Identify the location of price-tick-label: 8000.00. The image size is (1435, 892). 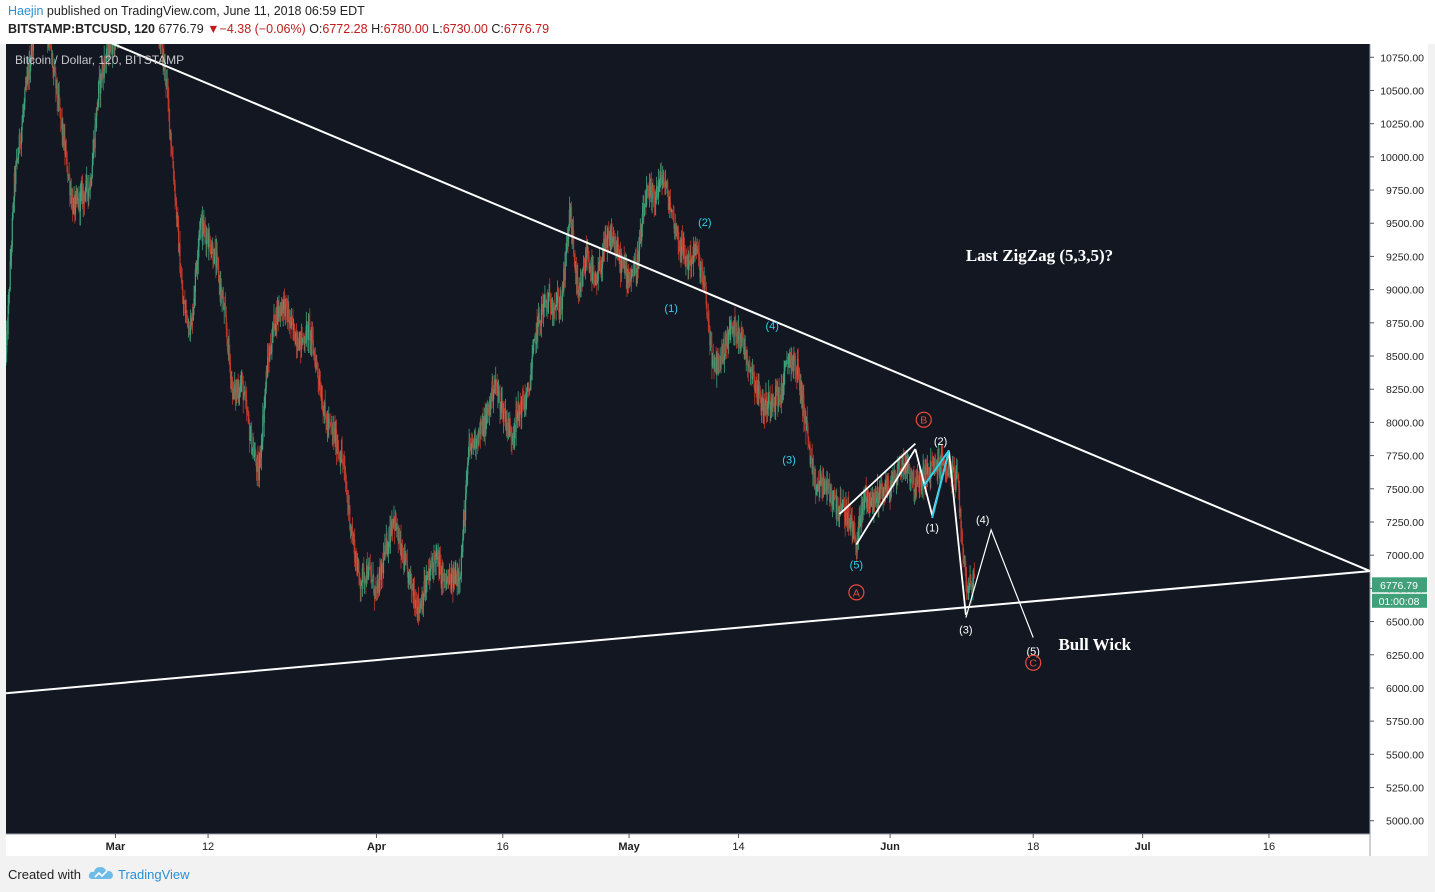
(1405, 423).